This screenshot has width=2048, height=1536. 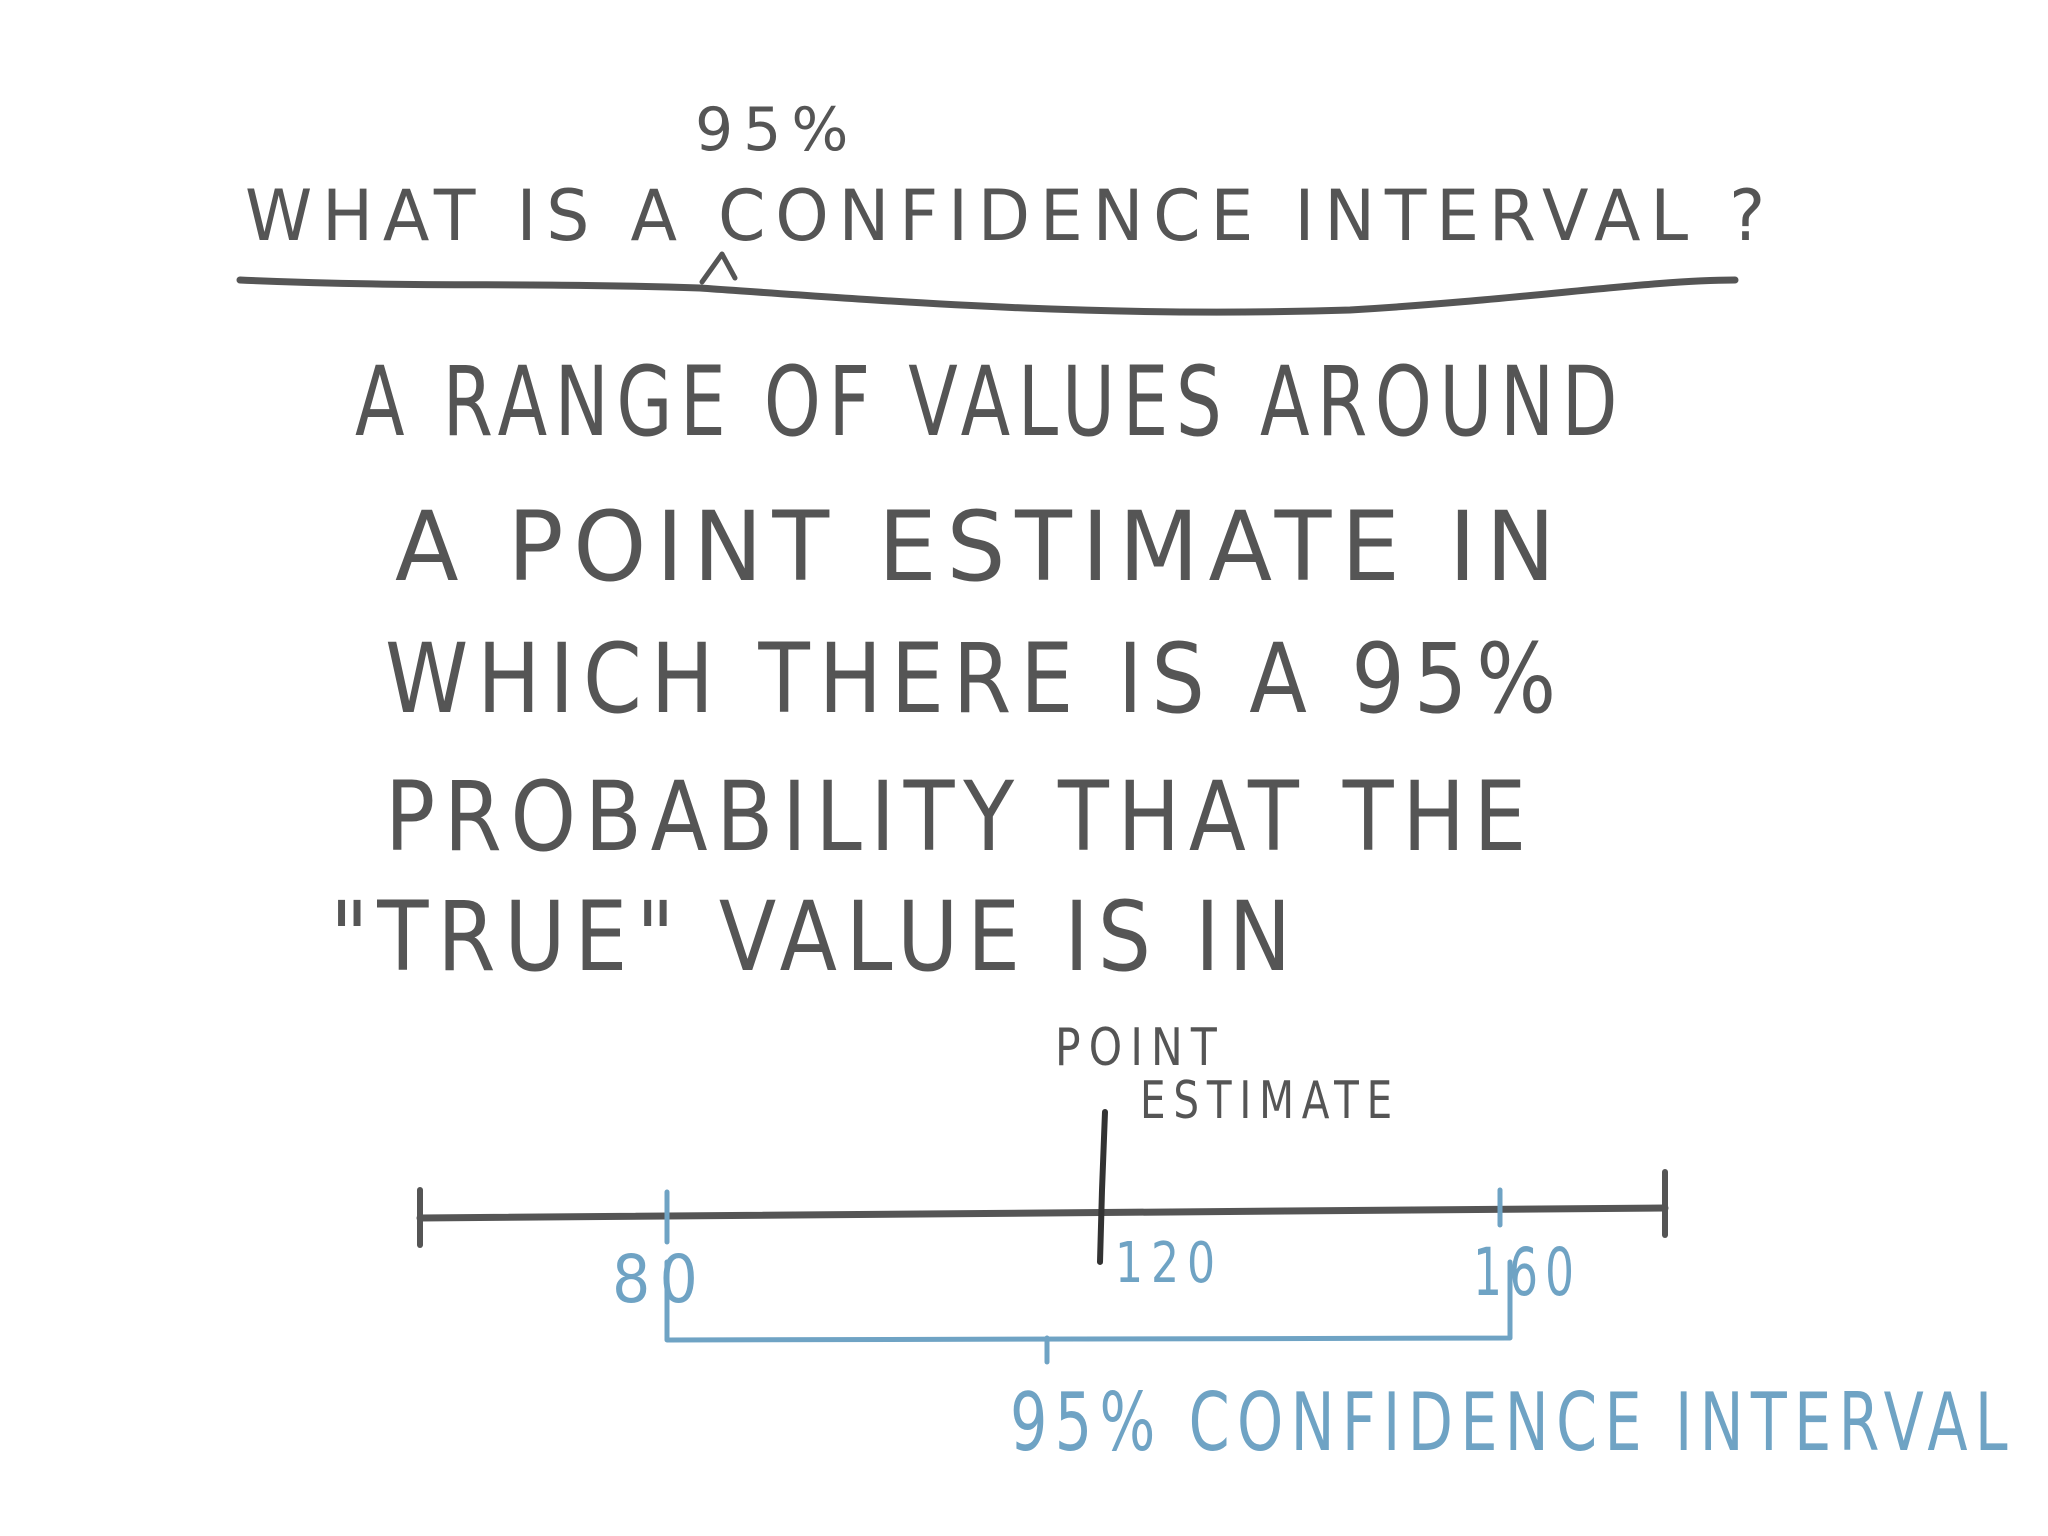 What do you see at coordinates (1512, 1422) in the screenshot?
I see `confidence-interval-label: 95% CONFIDENCE INTERVAL` at bounding box center [1512, 1422].